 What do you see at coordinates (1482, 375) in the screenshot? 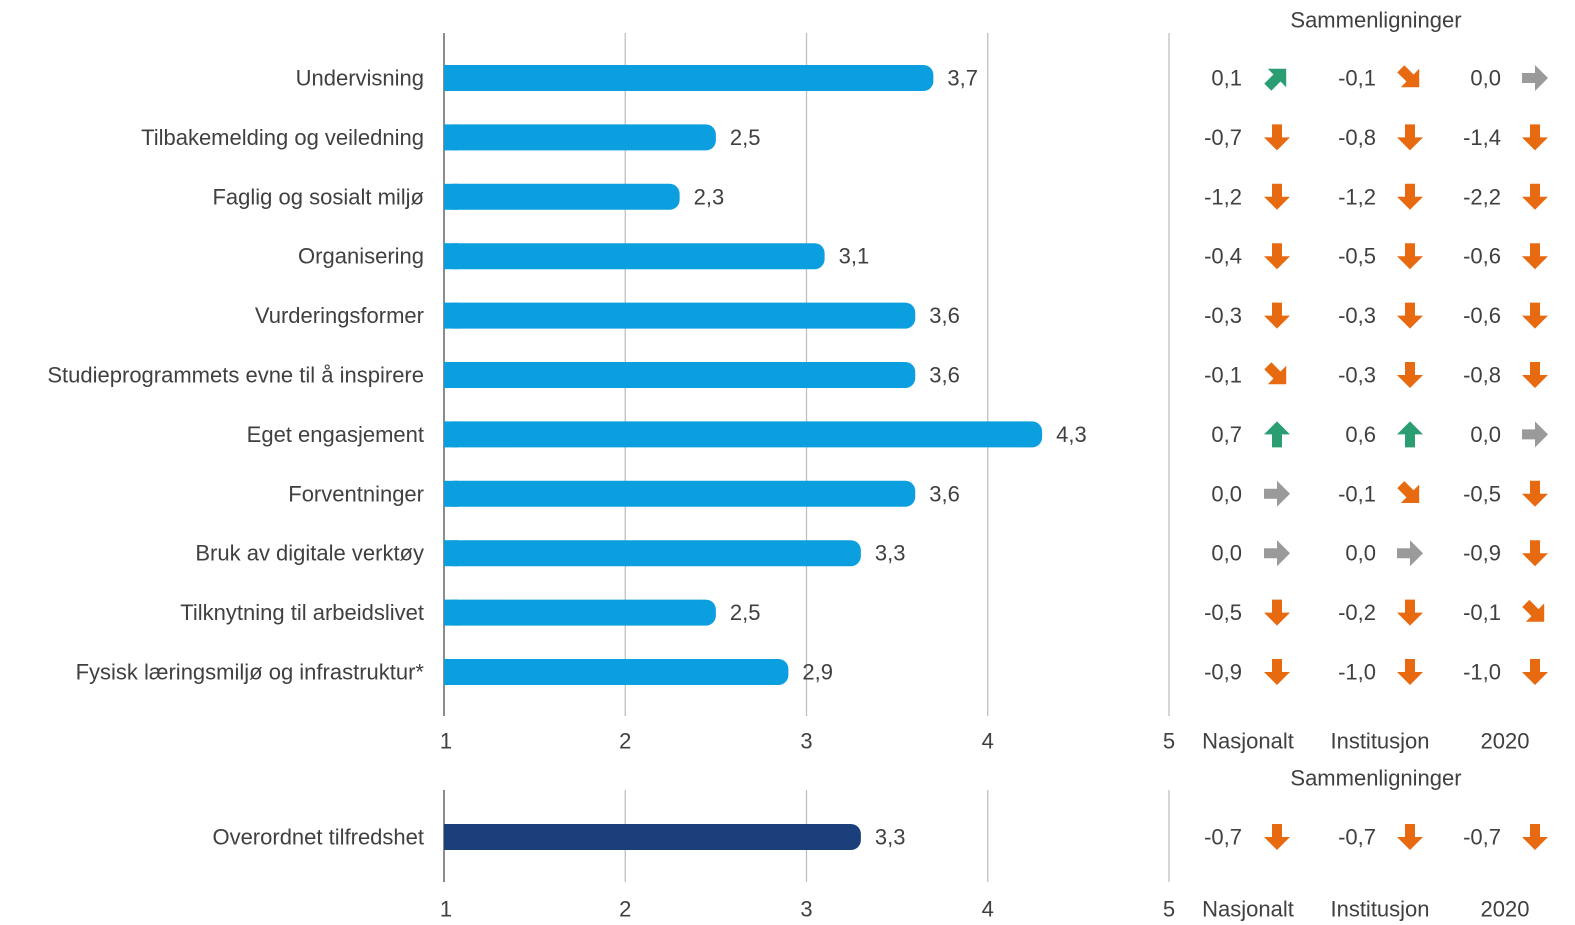
I see `comparison-value: -0,8` at bounding box center [1482, 375].